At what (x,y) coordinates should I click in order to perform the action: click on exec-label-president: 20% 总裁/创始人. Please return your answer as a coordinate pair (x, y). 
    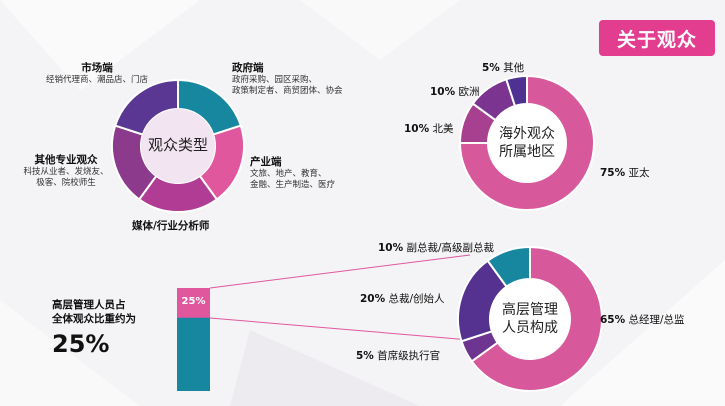
    Looking at the image, I should click on (402, 298).